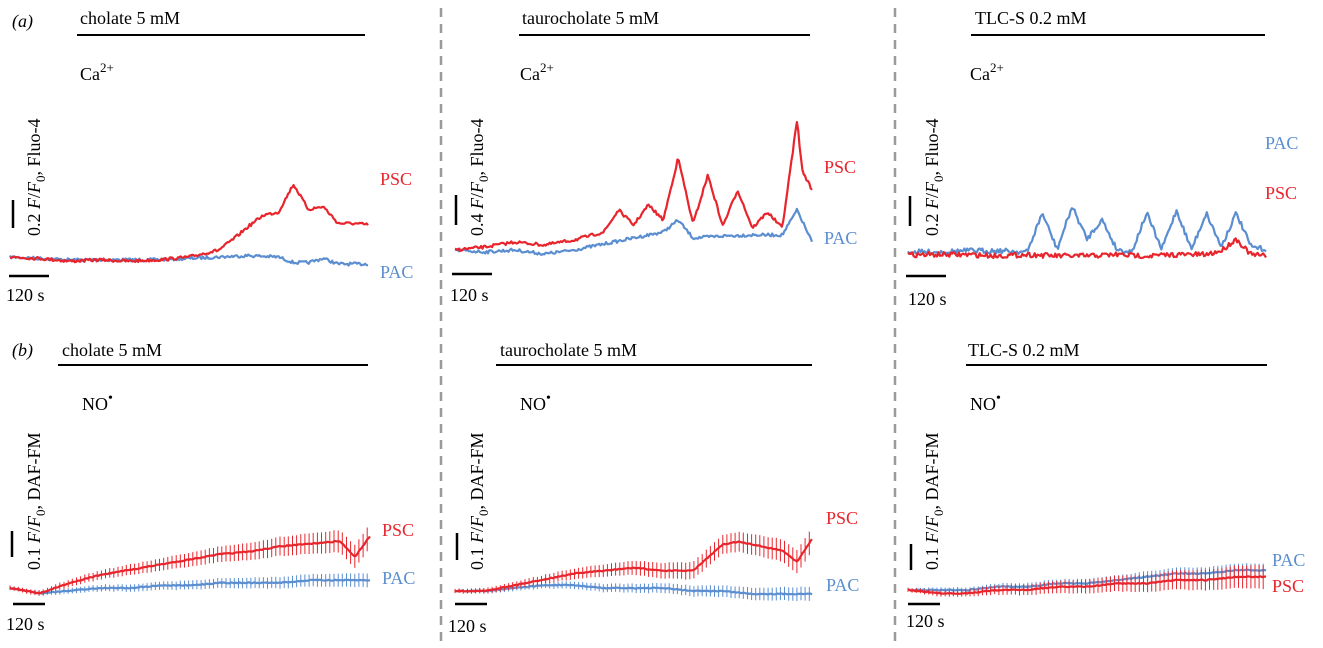 This screenshot has height=648, width=1323. Describe the element at coordinates (477, 529) in the screenshot. I see `scale-label-b2-slash: /` at that location.